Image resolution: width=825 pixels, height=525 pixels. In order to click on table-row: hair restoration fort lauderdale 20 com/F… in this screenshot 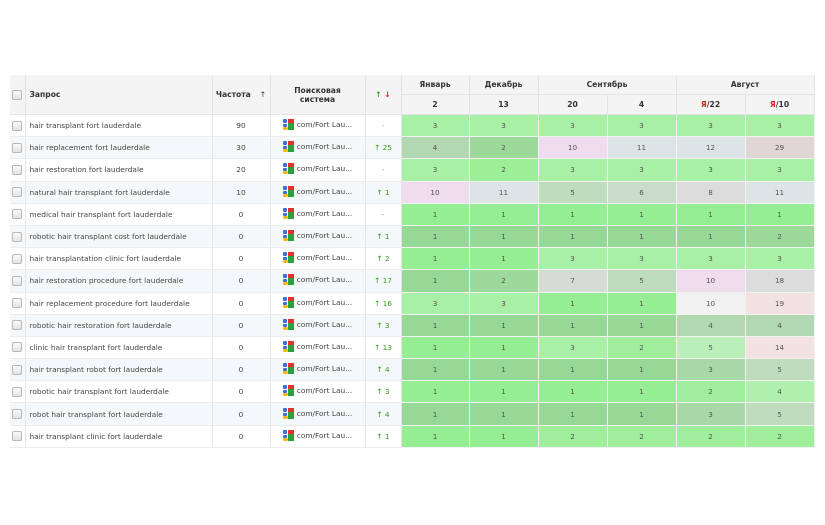, I will do `click(412, 170)`.